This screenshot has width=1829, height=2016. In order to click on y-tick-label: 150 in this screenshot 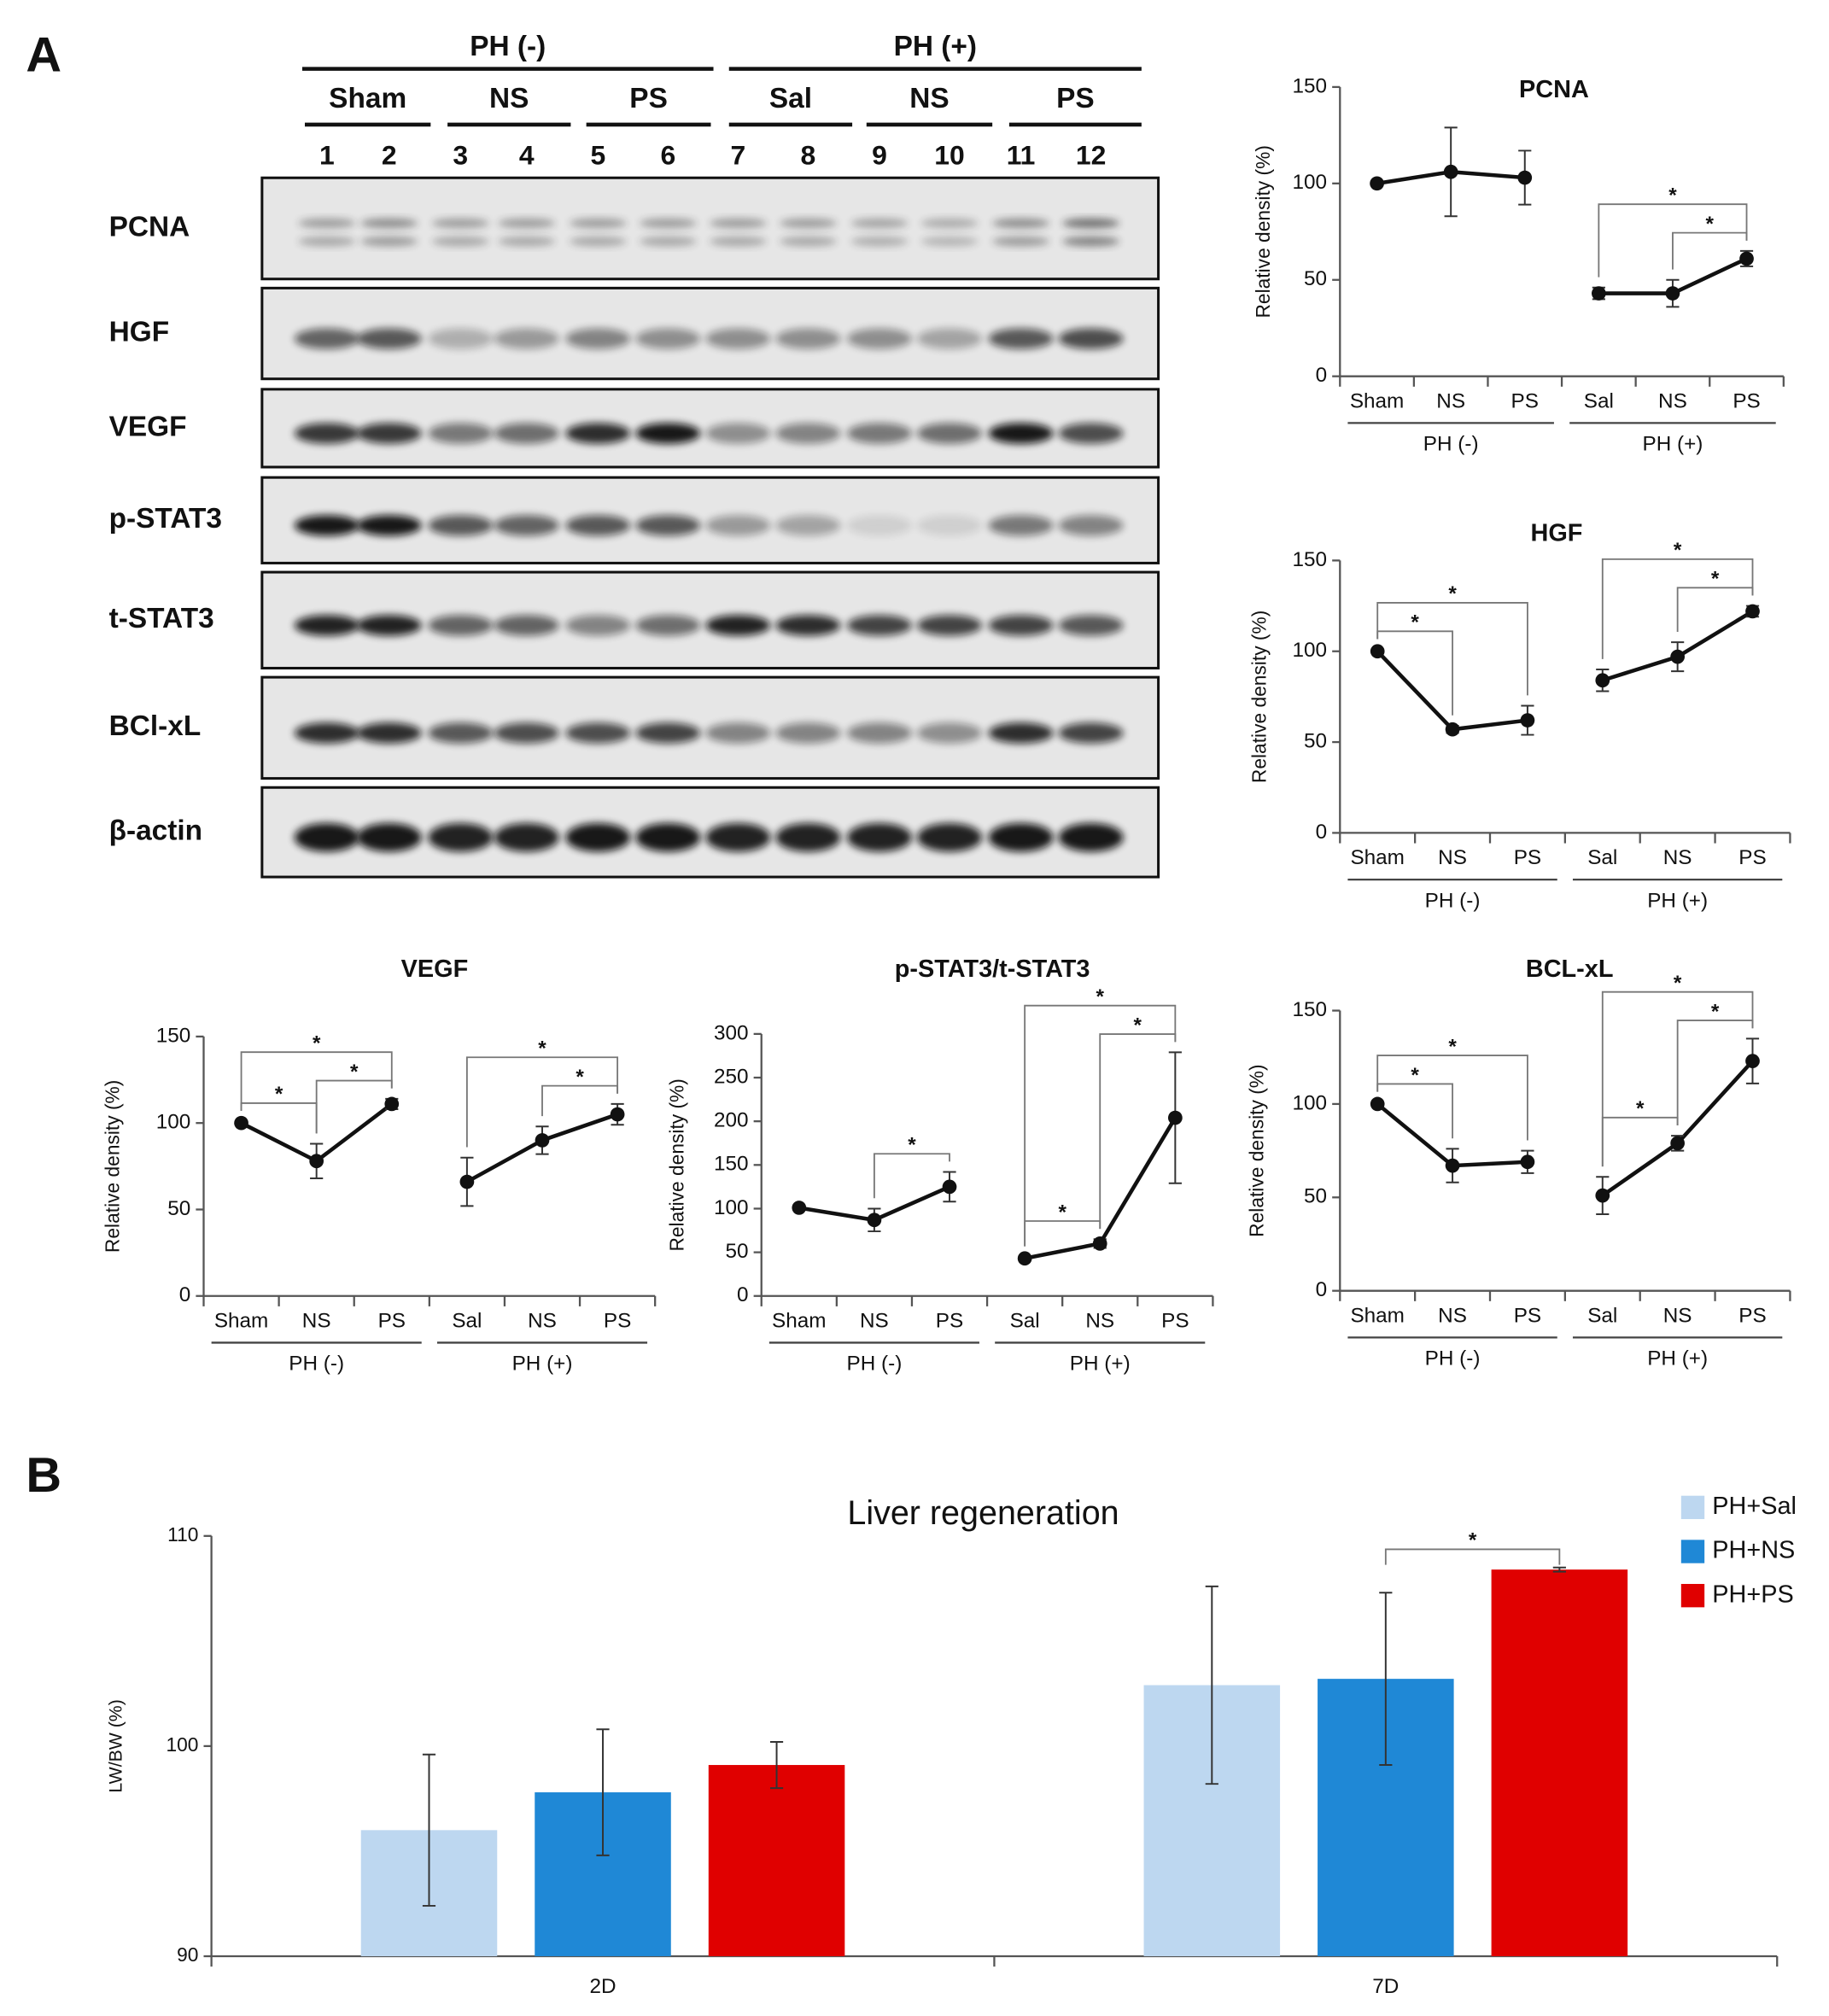, I will do `click(1310, 1009)`.